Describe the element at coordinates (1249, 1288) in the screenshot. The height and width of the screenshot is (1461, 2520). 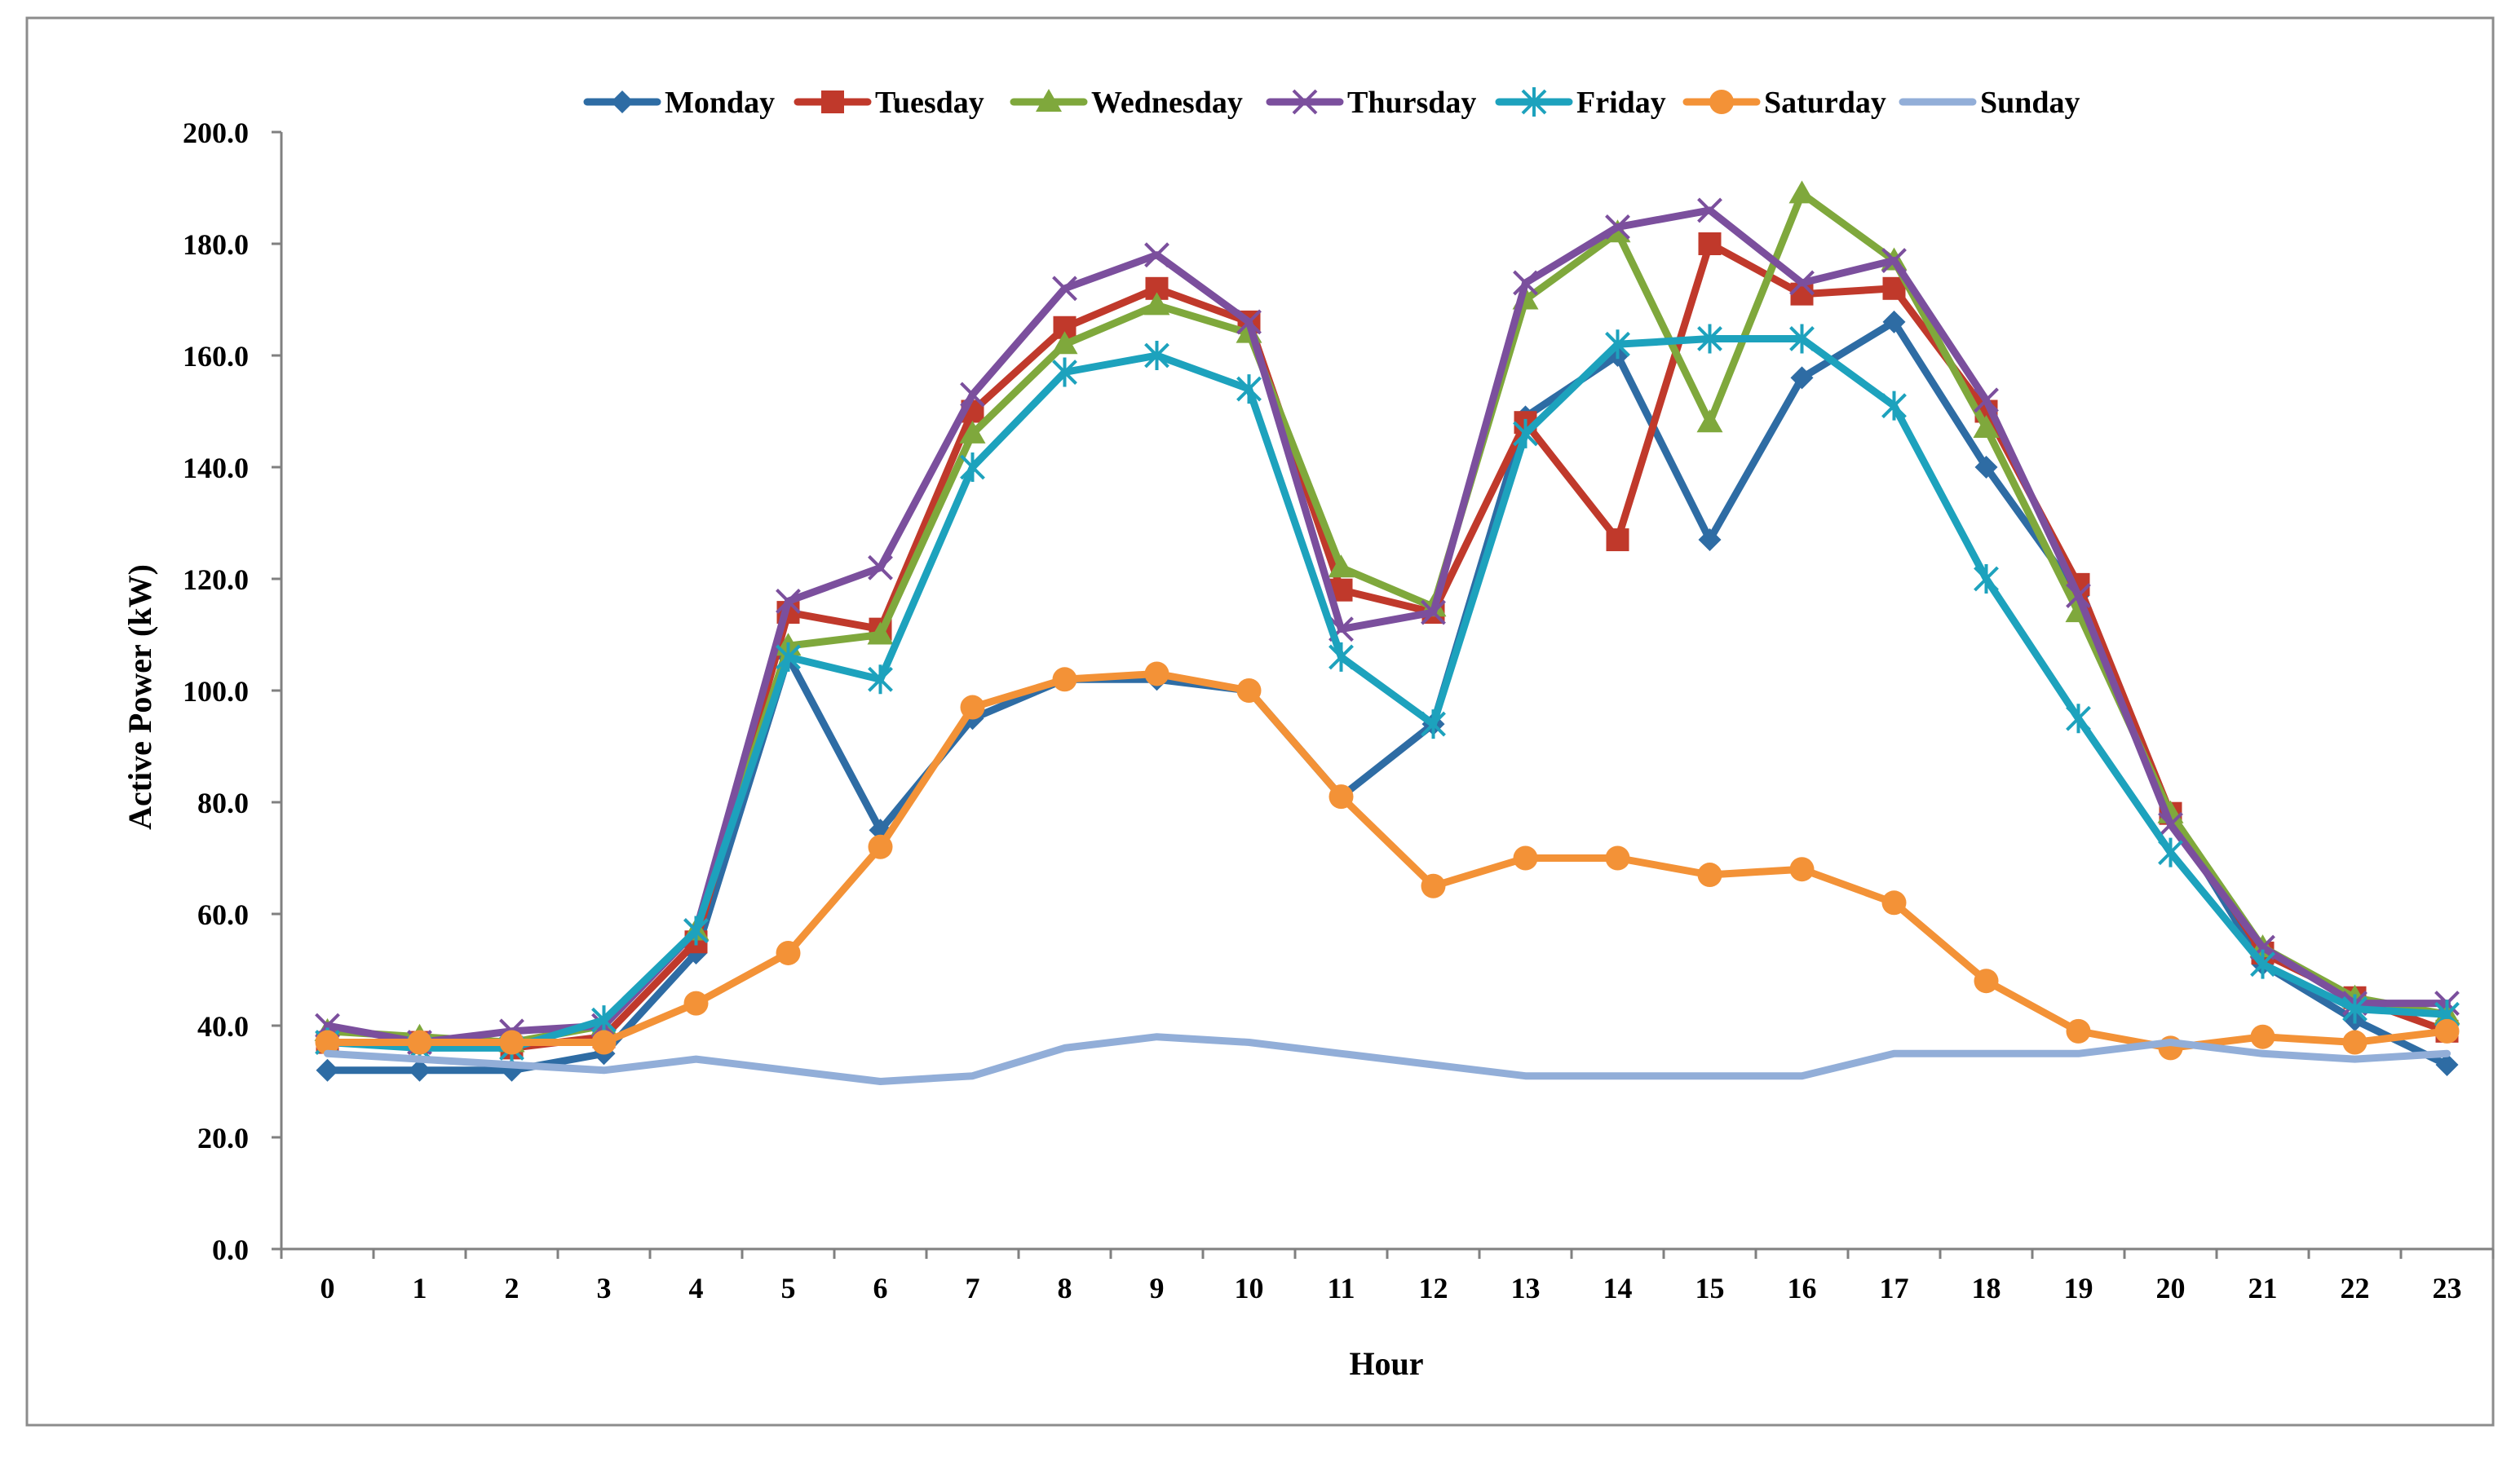
I see `x-tick-label: 10` at that location.